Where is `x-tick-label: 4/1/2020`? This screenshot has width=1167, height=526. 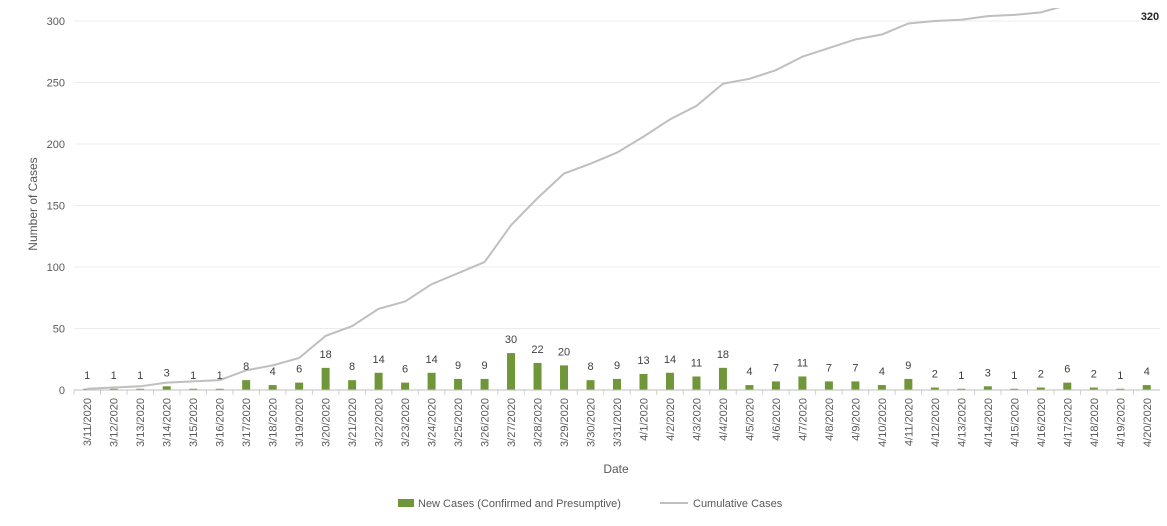
x-tick-label: 4/1/2020 is located at coordinates (644, 419).